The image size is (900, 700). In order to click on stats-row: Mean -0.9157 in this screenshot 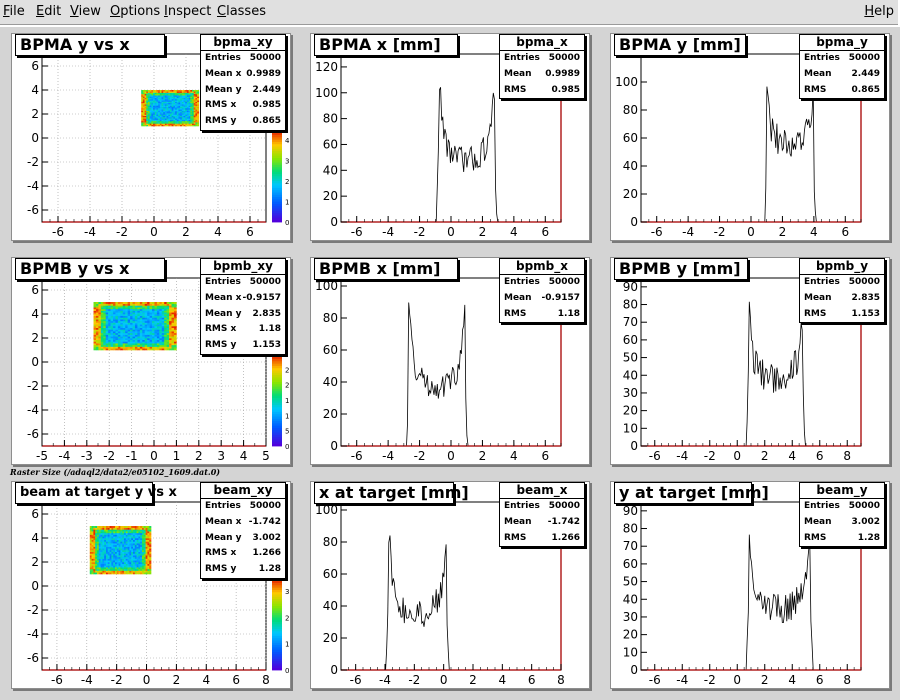, I will do `click(542, 299)`.